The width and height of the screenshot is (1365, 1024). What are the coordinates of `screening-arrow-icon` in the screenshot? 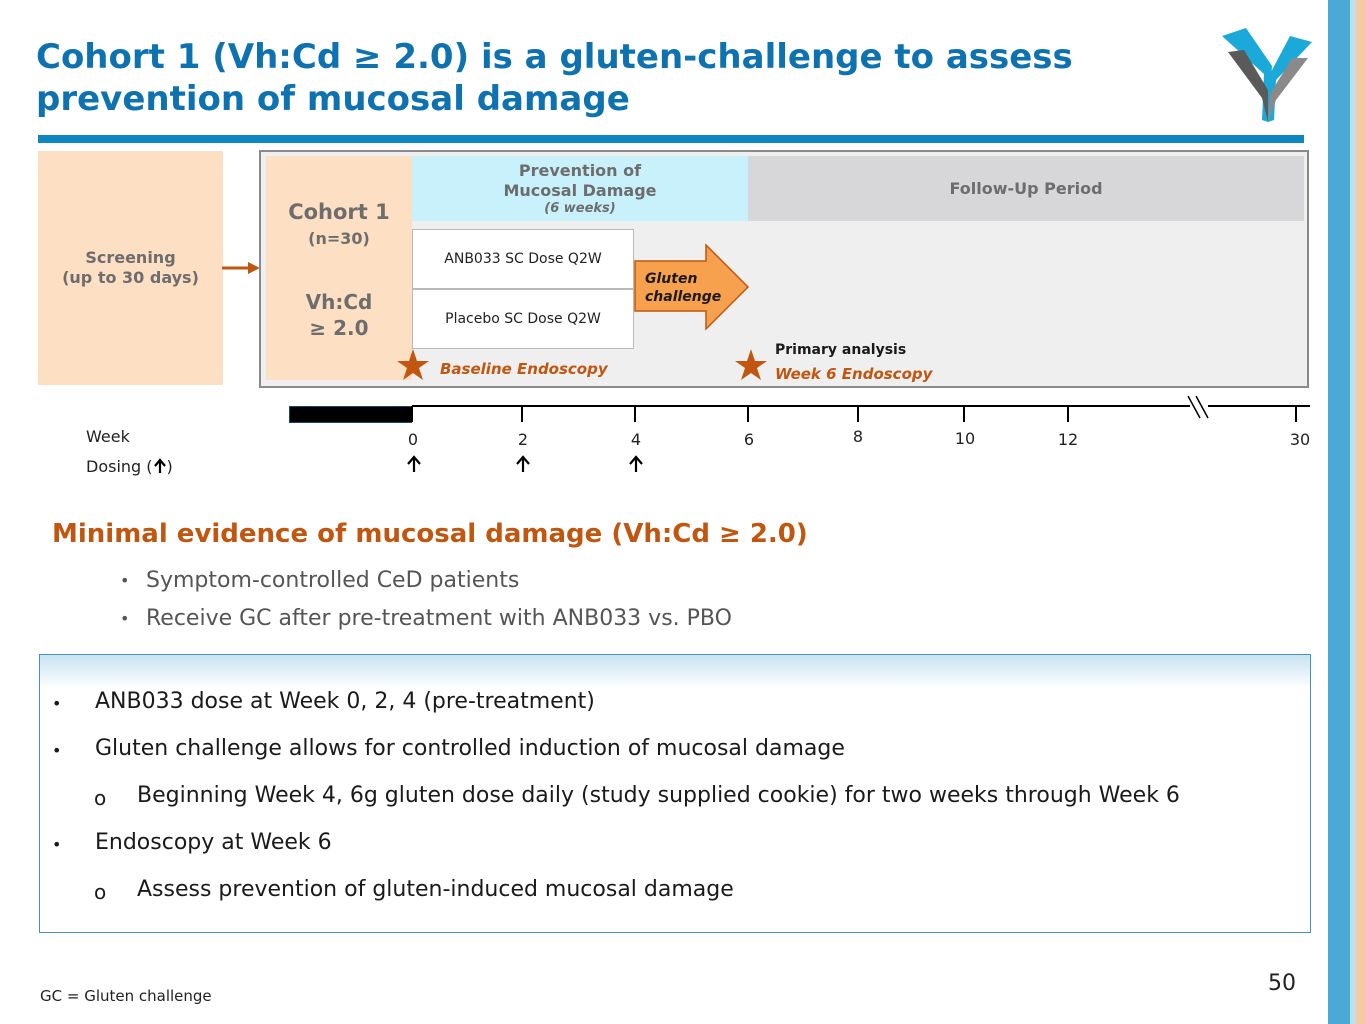 It's located at (241, 268).